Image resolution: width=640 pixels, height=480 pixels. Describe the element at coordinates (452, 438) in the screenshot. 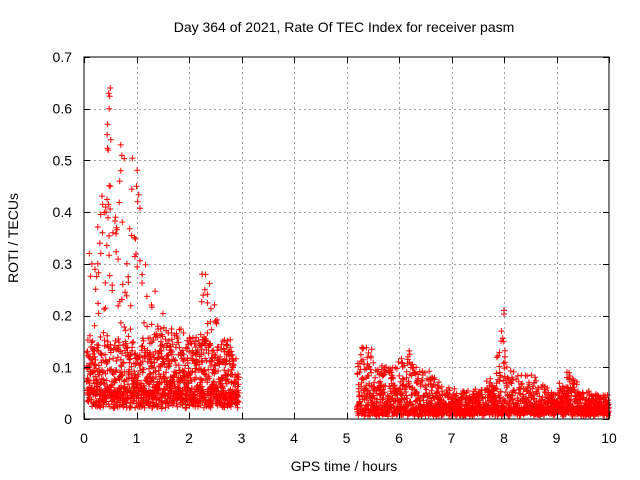

I see `x-tick-label: 7` at that location.